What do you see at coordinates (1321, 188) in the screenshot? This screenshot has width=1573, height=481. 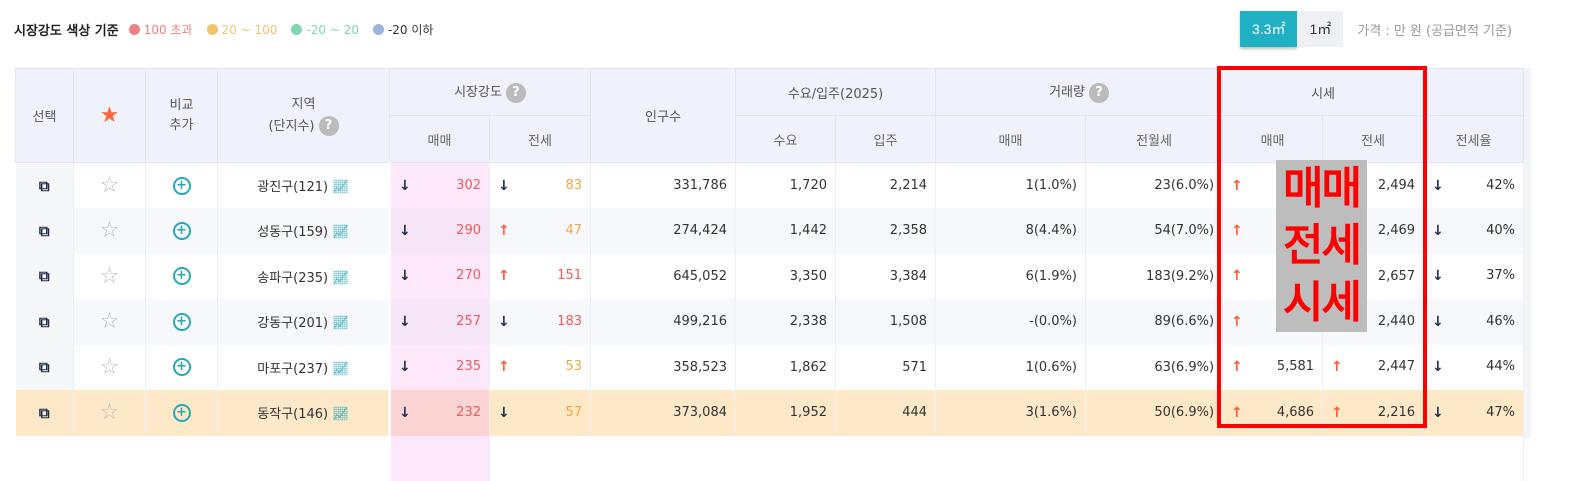 I see `overlay-line: 매매` at bounding box center [1321, 188].